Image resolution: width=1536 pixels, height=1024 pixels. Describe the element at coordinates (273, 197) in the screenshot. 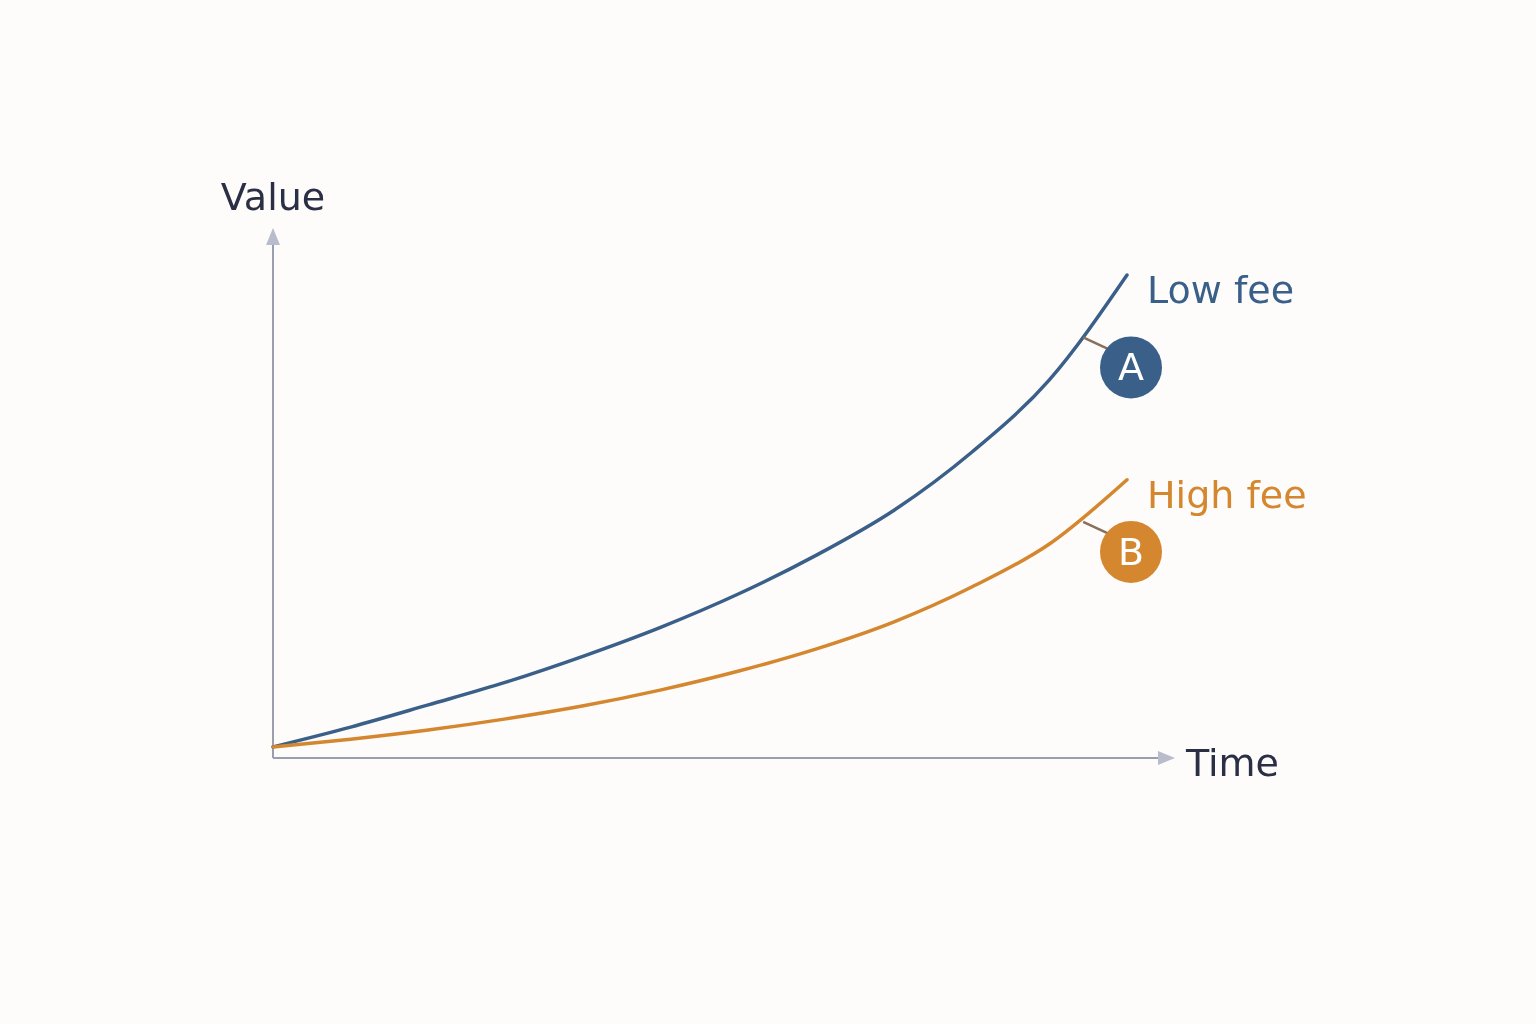

I see `y-axis-title: Value` at that location.